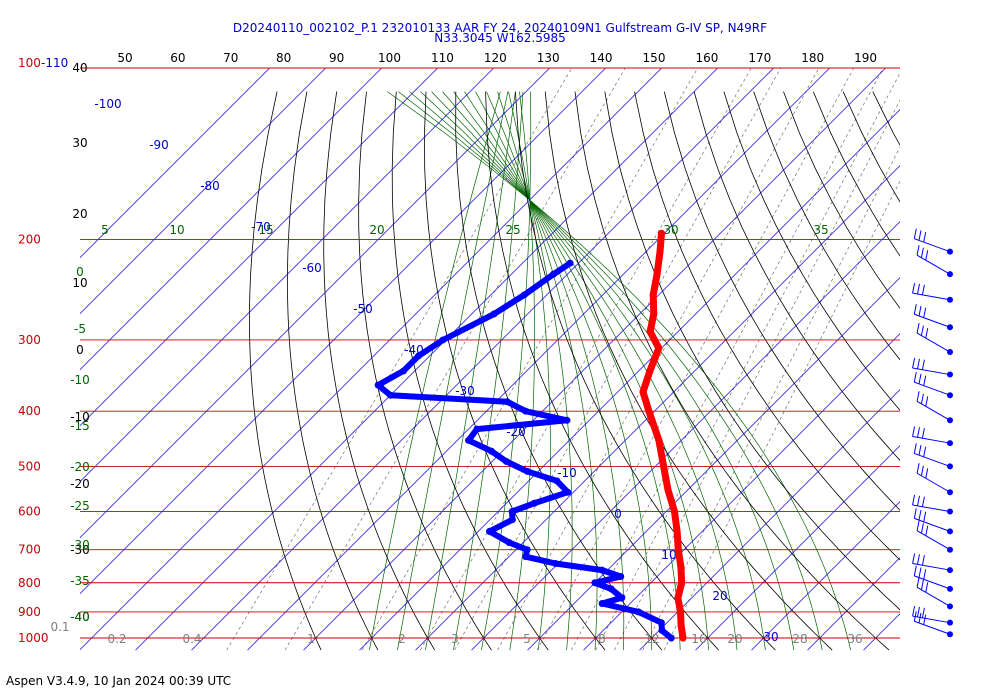  I want to click on top-axis-label: 130, so click(548, 58).